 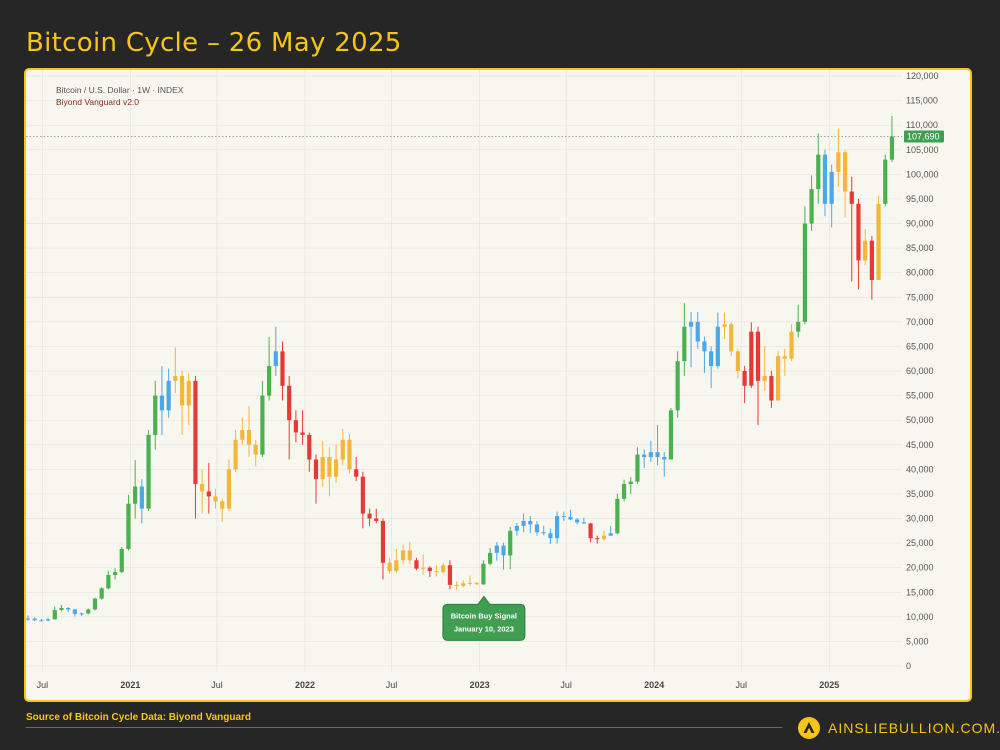 What do you see at coordinates (480, 685) in the screenshot?
I see `x-tick-label: 2023` at bounding box center [480, 685].